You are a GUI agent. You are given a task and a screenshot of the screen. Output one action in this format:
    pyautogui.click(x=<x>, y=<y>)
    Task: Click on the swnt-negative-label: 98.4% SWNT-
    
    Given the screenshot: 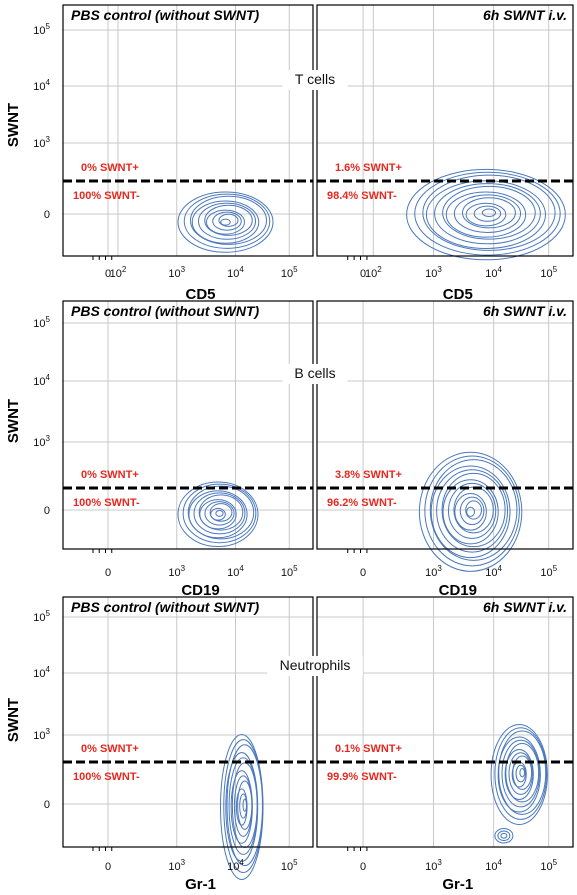 What is the action you would take?
    pyautogui.click(x=362, y=196)
    